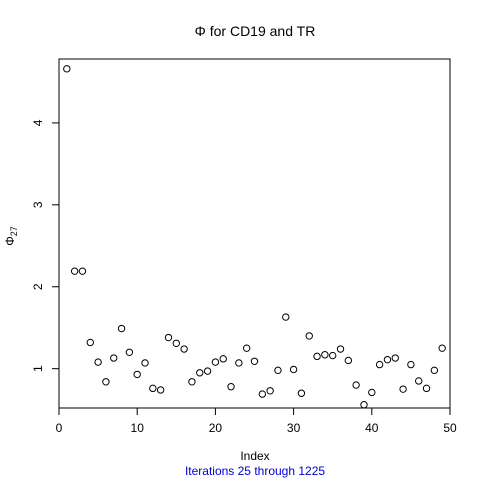 The height and width of the screenshot is (480, 480). I want to click on y-tick-label: 2, so click(38, 286).